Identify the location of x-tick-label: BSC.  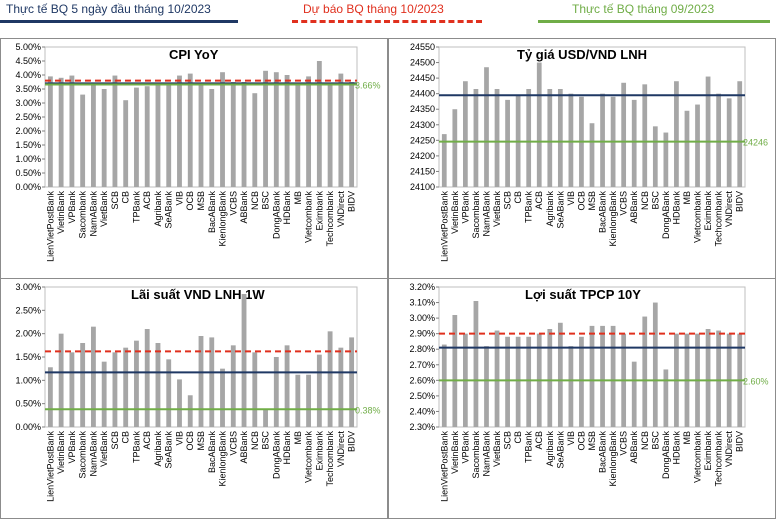
(266, 200).